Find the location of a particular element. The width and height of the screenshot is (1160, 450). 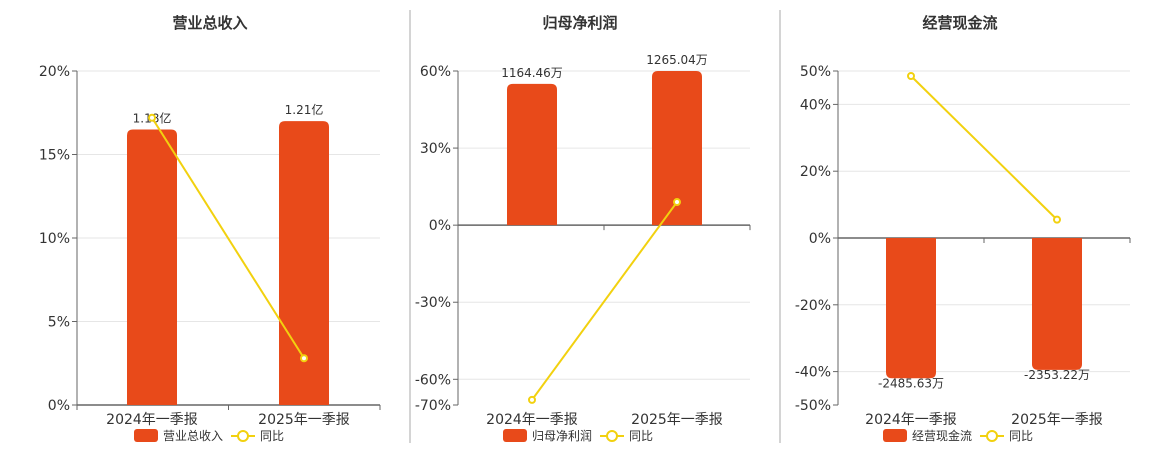

bar-value-label: -2353.22万 is located at coordinates (1057, 375).